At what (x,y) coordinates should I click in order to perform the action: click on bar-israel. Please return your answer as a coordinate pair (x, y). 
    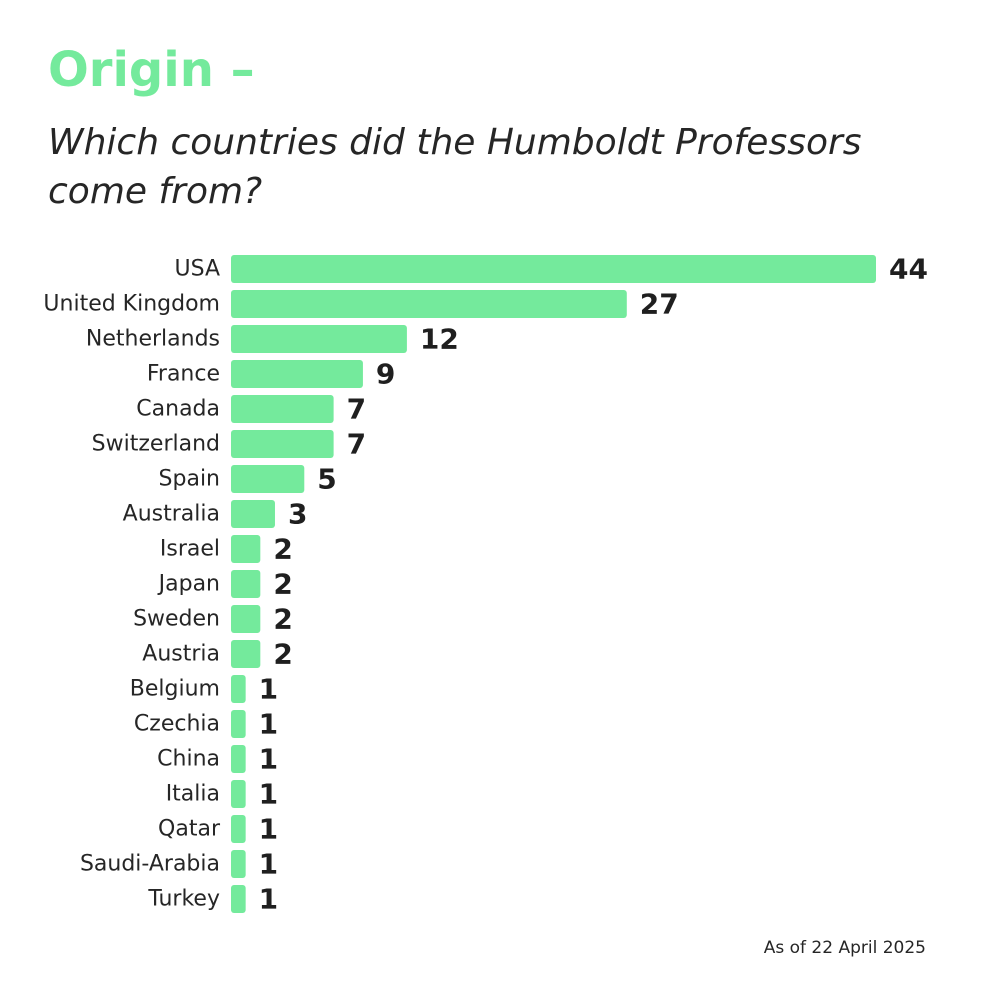
    Looking at the image, I should click on (246, 549).